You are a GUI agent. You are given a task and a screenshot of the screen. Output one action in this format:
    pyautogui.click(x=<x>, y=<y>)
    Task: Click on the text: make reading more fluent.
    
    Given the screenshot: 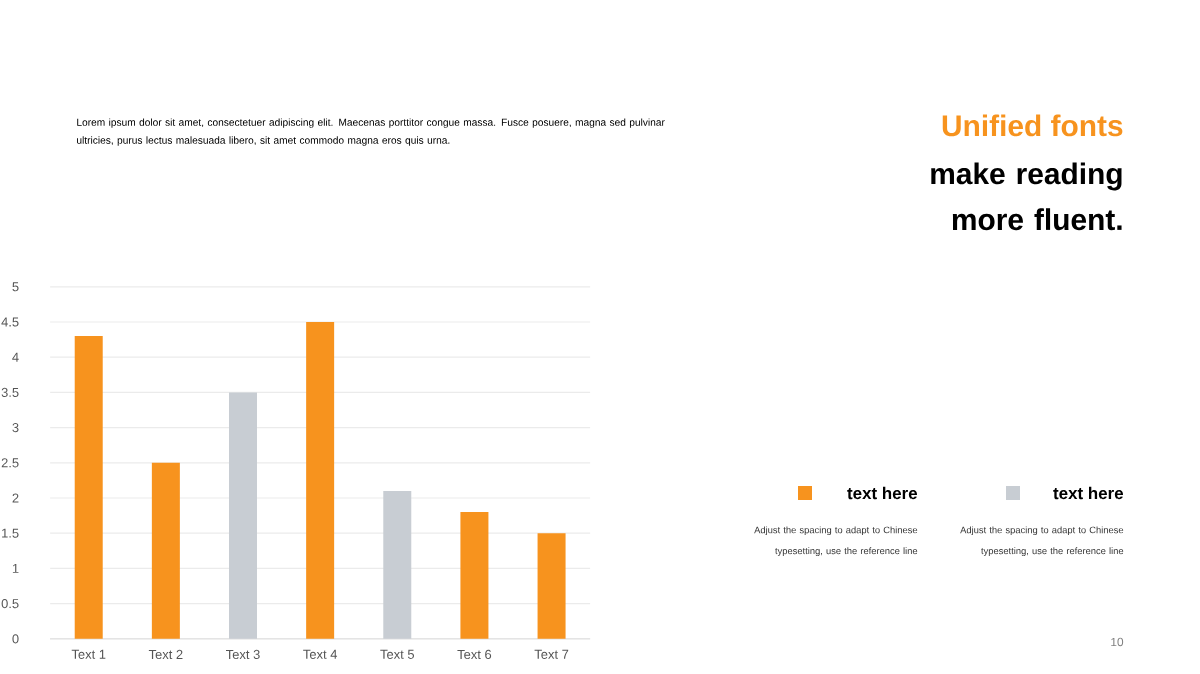 What is the action you would take?
    pyautogui.click(x=1026, y=196)
    